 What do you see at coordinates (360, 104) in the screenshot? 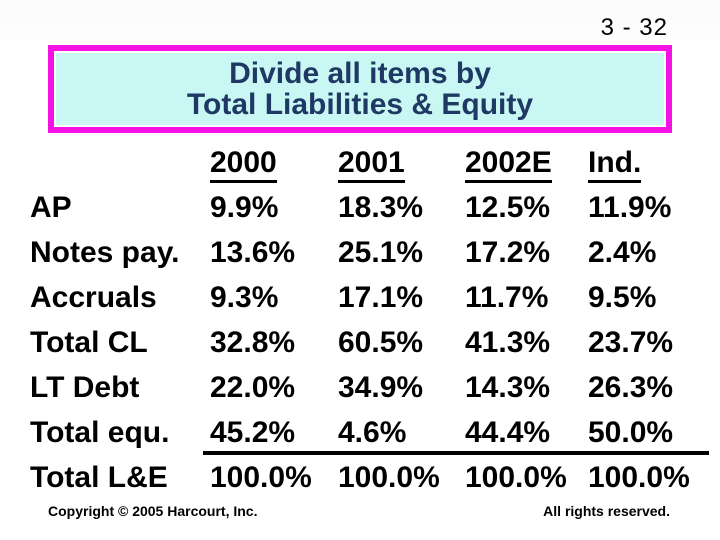
I see `title-line-2: Total Liabilities & Equity` at bounding box center [360, 104].